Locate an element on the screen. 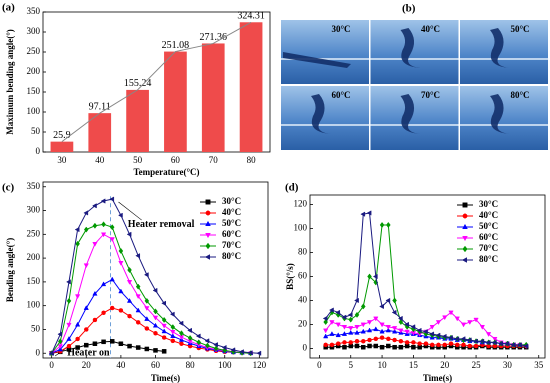 The height and width of the screenshot is (383, 550). x-tick-label: 25 is located at coordinates (477, 365).